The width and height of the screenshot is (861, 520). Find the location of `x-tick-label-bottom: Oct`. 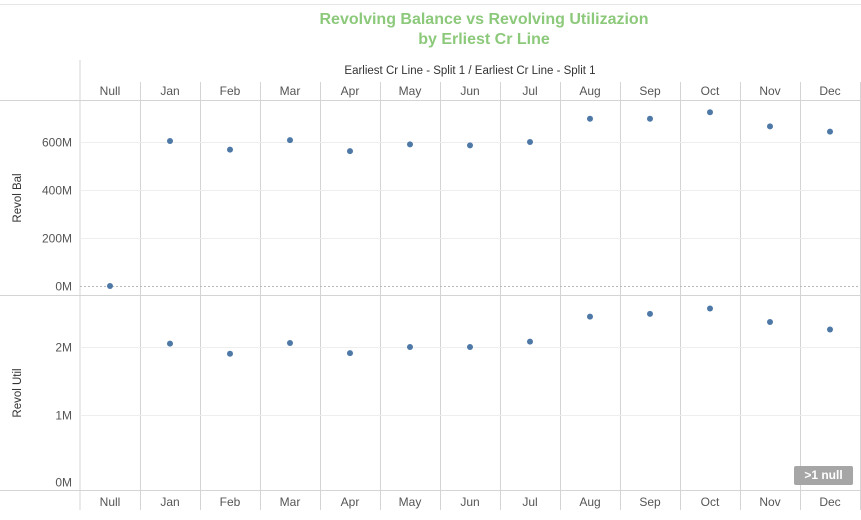

x-tick-label-bottom: Oct is located at coordinates (710, 502).